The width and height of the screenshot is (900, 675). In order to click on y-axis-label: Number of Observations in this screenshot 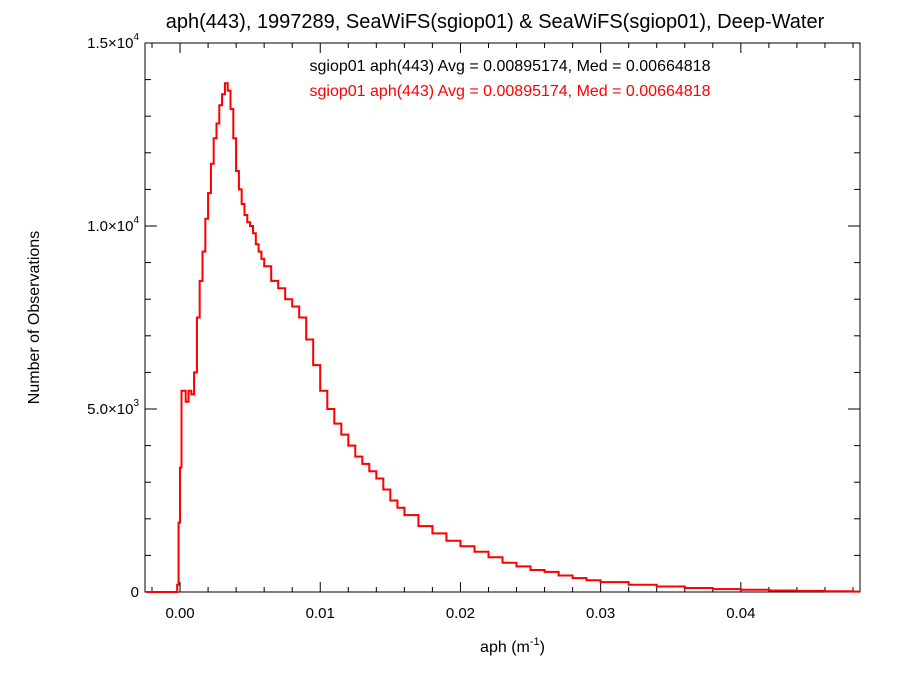, I will do `click(34, 317)`.